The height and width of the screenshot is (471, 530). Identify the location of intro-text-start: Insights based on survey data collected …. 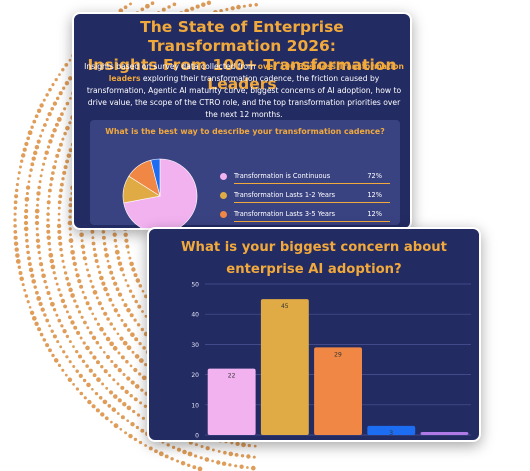
(171, 66).